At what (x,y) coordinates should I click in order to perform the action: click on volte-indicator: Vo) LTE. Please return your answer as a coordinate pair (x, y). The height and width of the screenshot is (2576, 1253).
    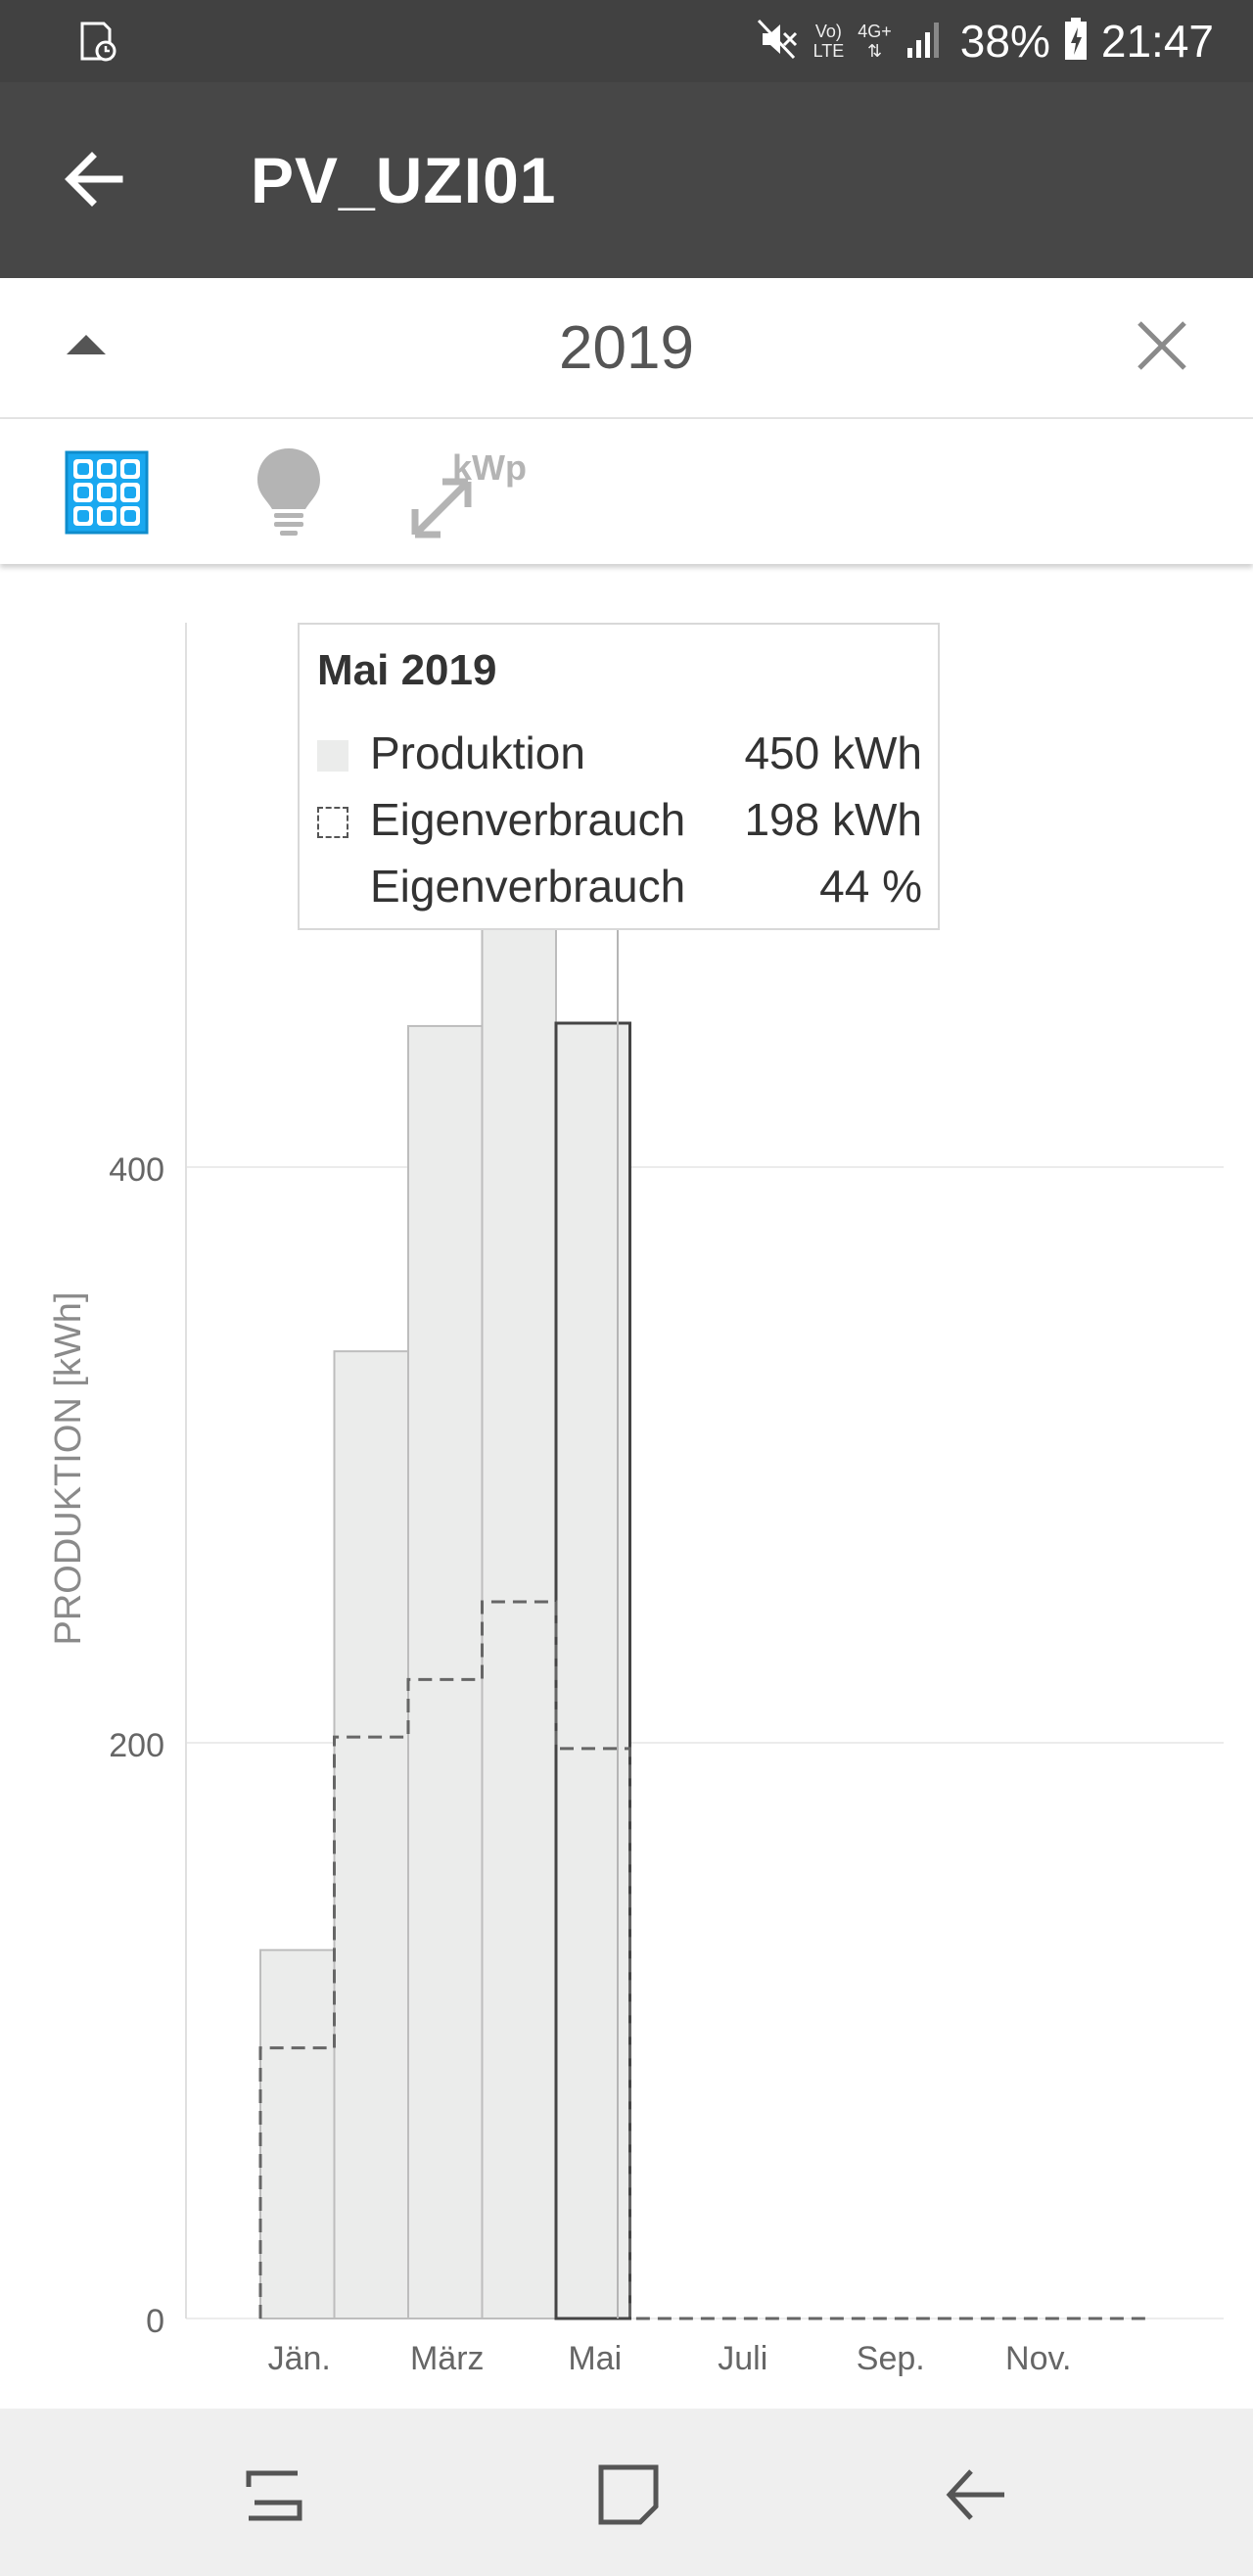
    Looking at the image, I should click on (829, 41).